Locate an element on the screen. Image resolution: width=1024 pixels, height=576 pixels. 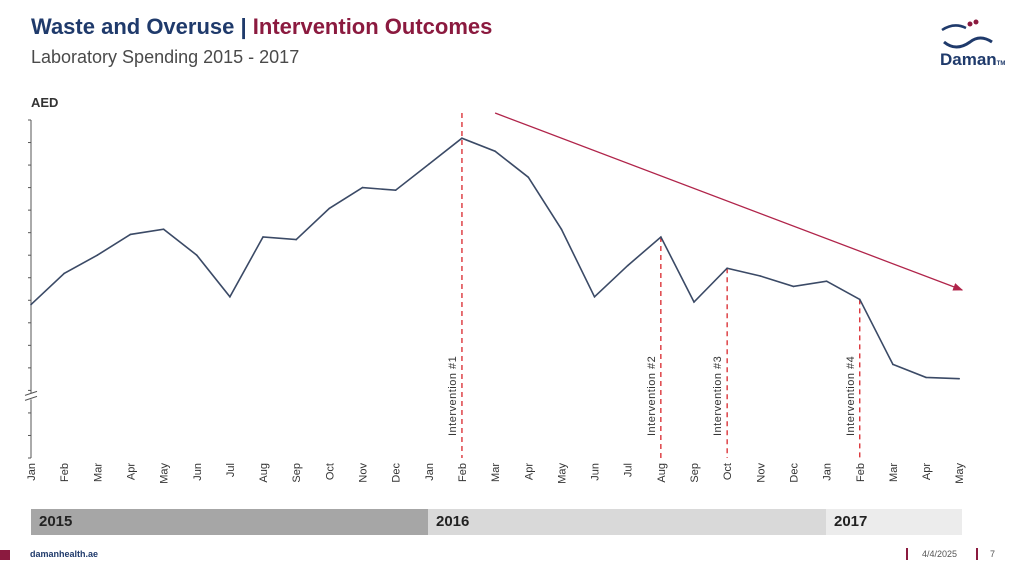
footer-accent-square is located at coordinates (5, 555).